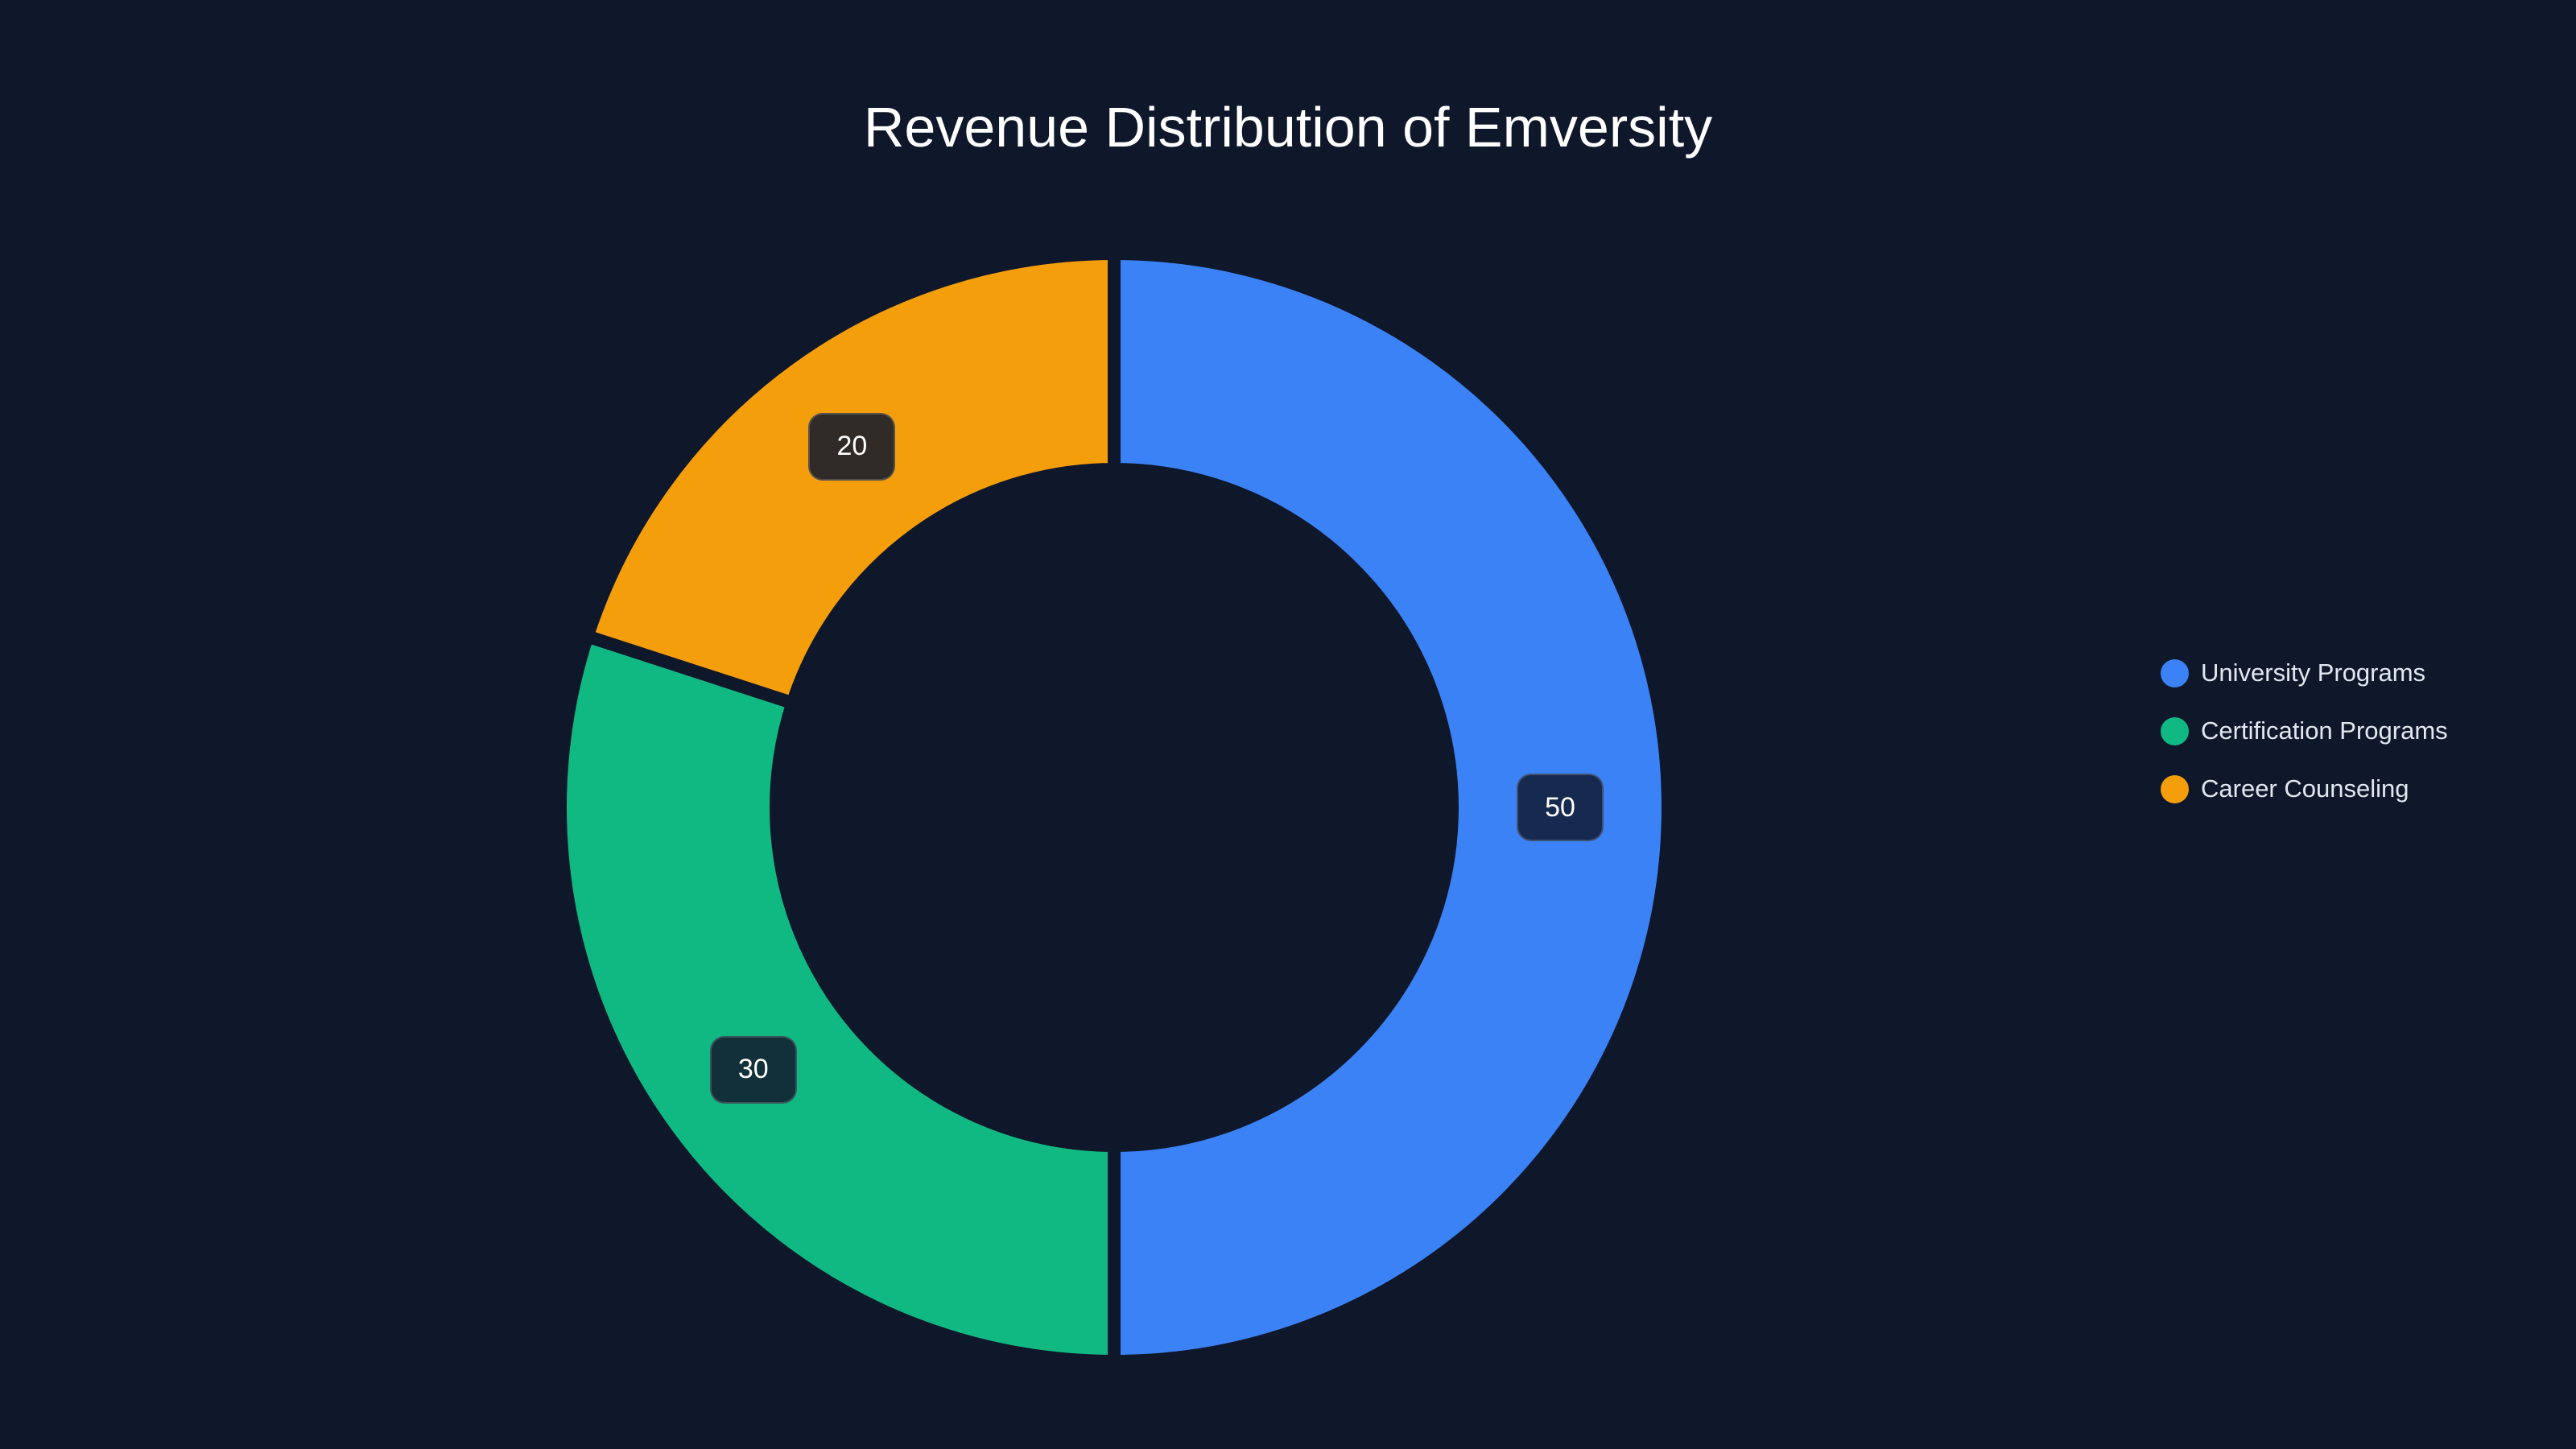 This screenshot has width=2576, height=1449. Describe the element at coordinates (753, 1069) in the screenshot. I see `data-label-certification-programs: 30` at that location.